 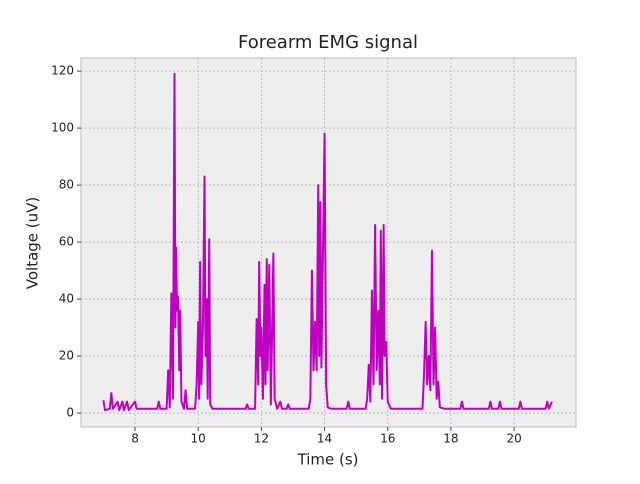 I want to click on y-tick-label: 100, so click(x=62, y=128).